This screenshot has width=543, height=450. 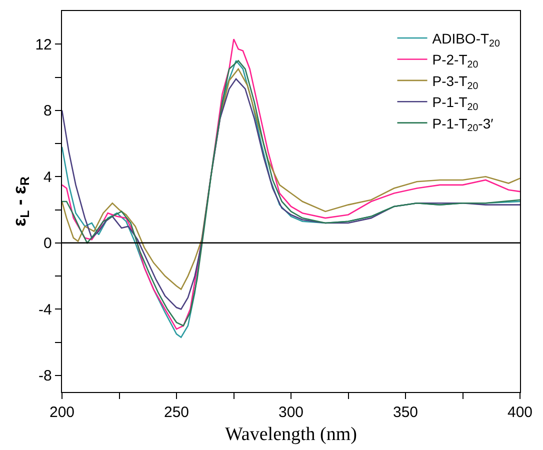 What do you see at coordinates (455, 104) in the screenshot?
I see `legend-label: P-1-T$_{20}$` at bounding box center [455, 104].